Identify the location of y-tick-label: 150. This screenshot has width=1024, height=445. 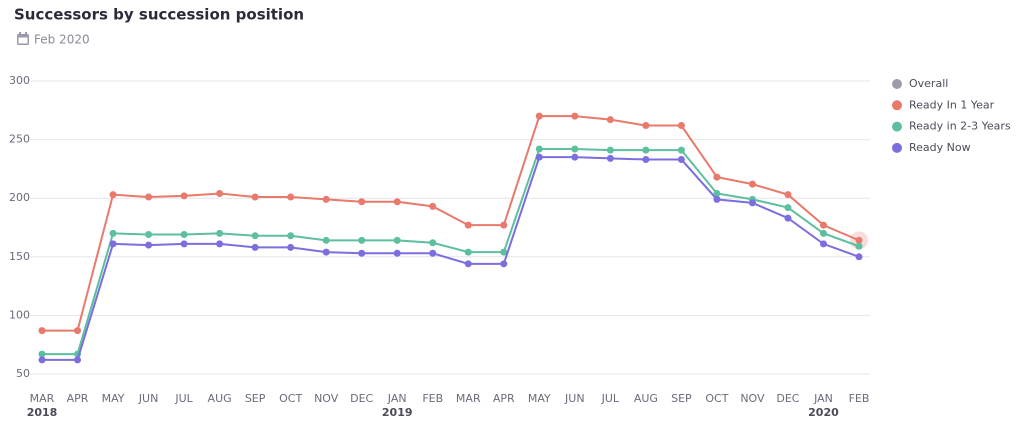
(19, 256).